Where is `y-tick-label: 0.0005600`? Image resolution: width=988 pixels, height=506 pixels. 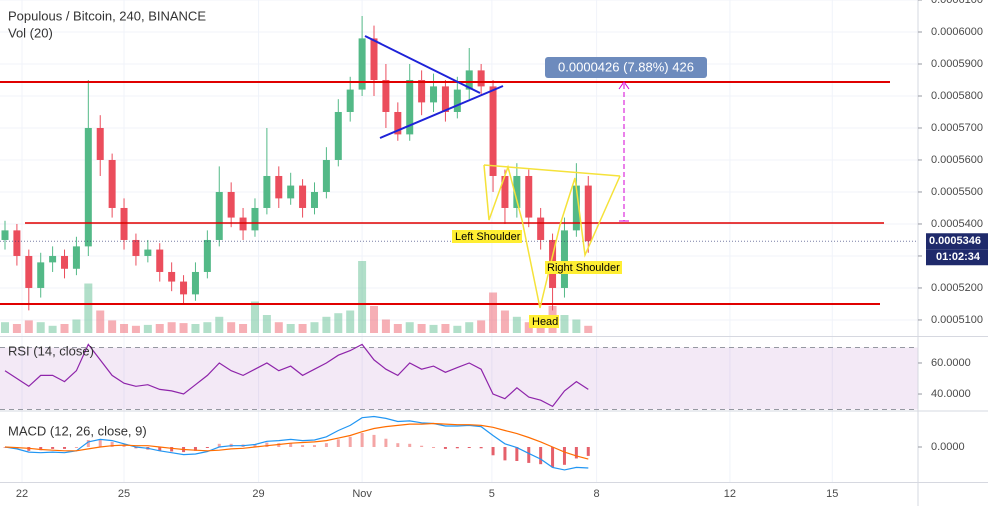
y-tick-label: 0.0005600 is located at coordinates (957, 160).